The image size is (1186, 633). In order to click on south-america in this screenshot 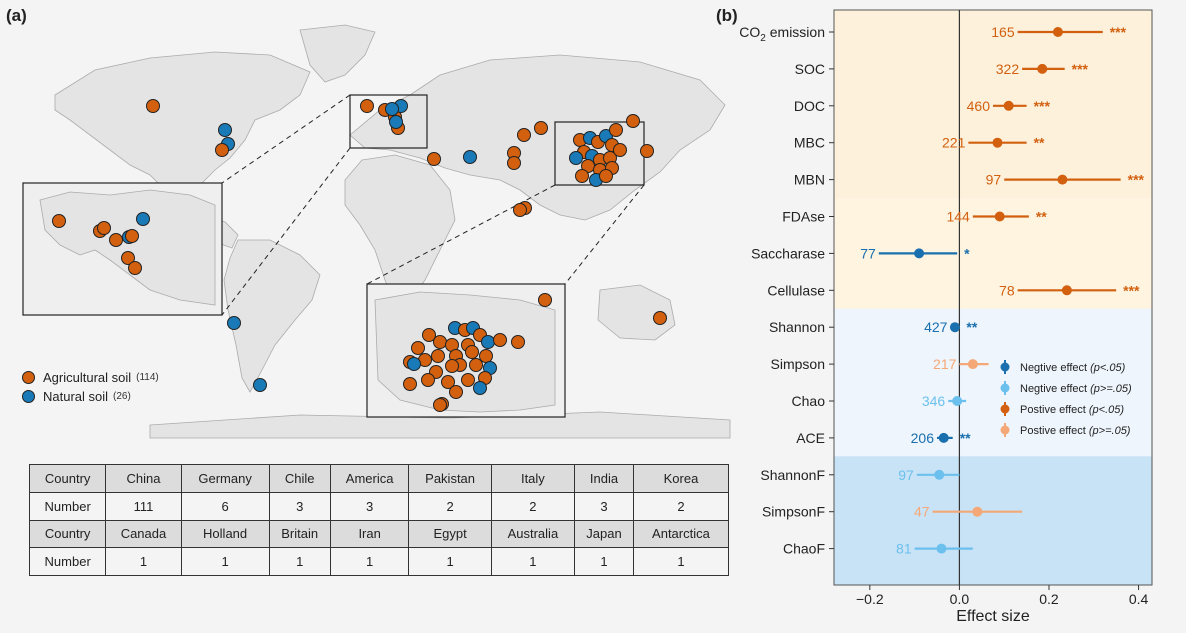, I will do `click(272, 316)`.